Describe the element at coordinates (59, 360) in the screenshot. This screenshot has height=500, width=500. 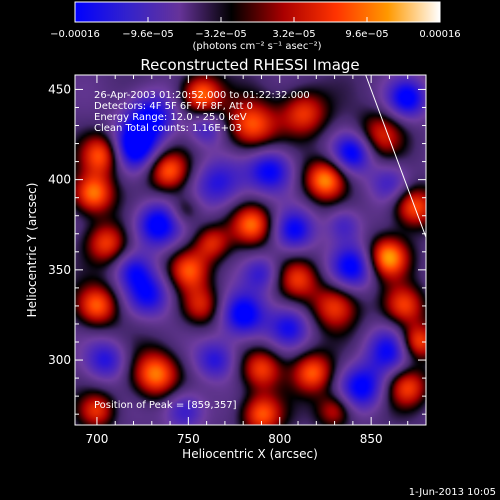
I see `y-tick-label: 300` at that location.